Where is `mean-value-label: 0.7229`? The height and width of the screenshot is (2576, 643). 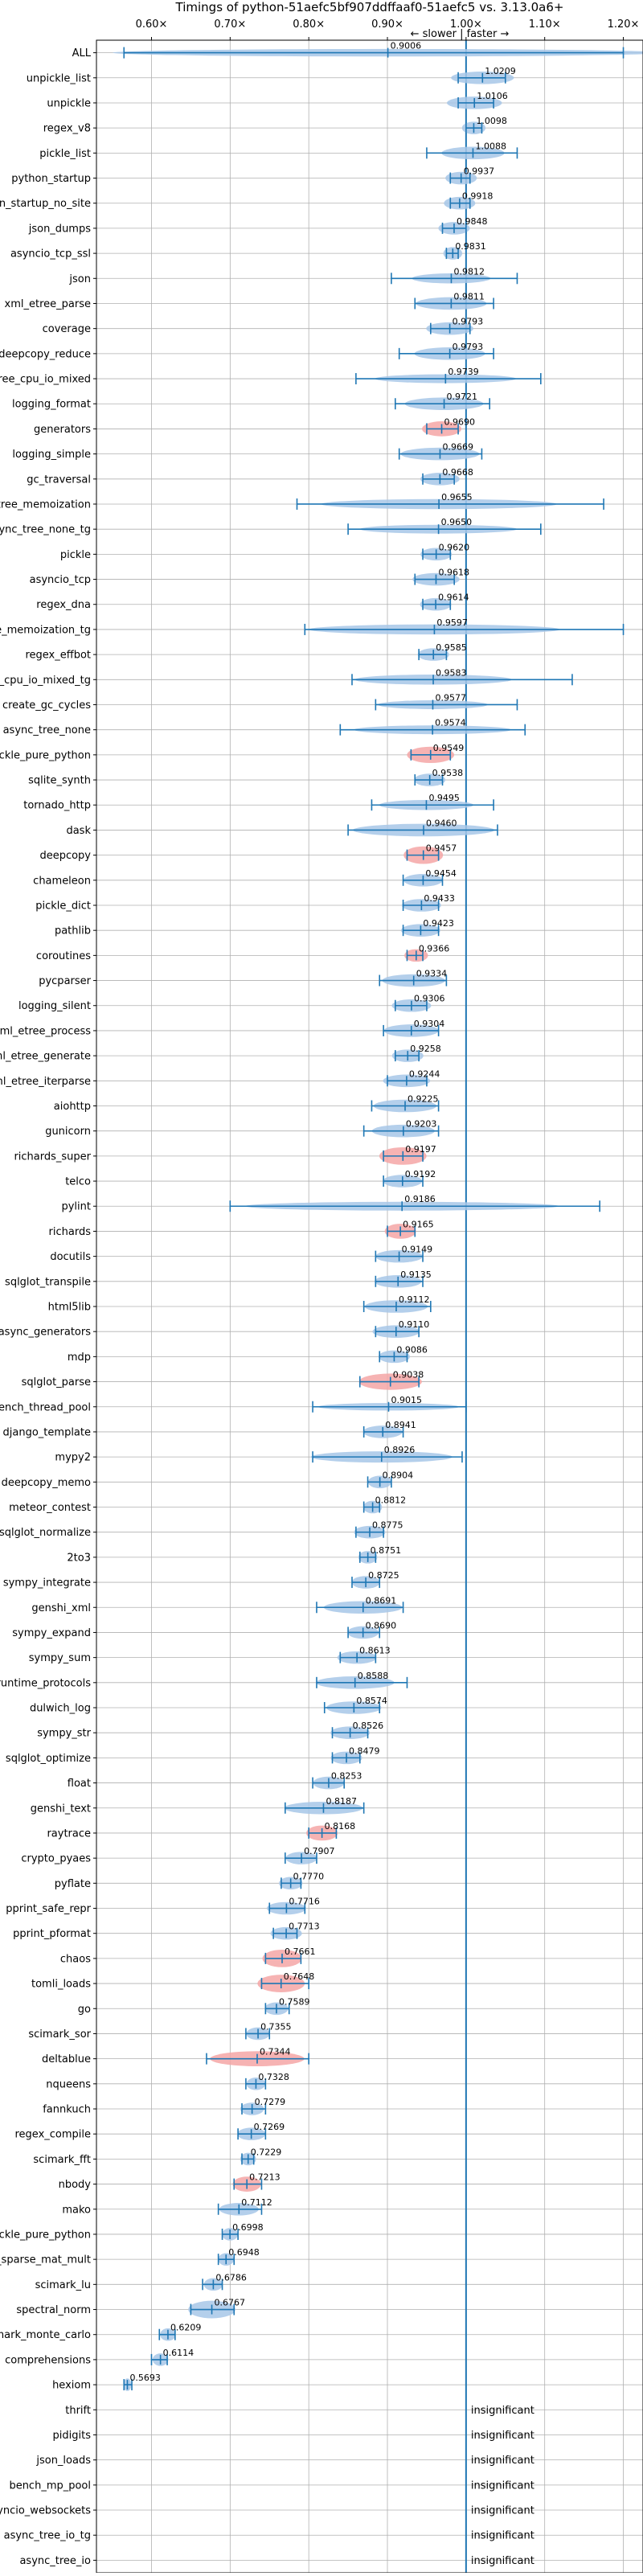 mean-value-label: 0.7229 is located at coordinates (266, 2152).